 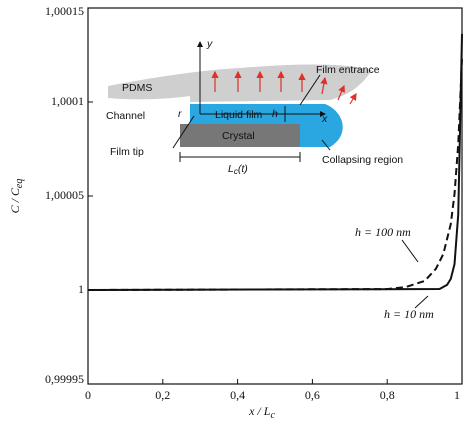 What do you see at coordinates (137, 88) in the screenshot?
I see `inset-label: PDMS` at bounding box center [137, 88].